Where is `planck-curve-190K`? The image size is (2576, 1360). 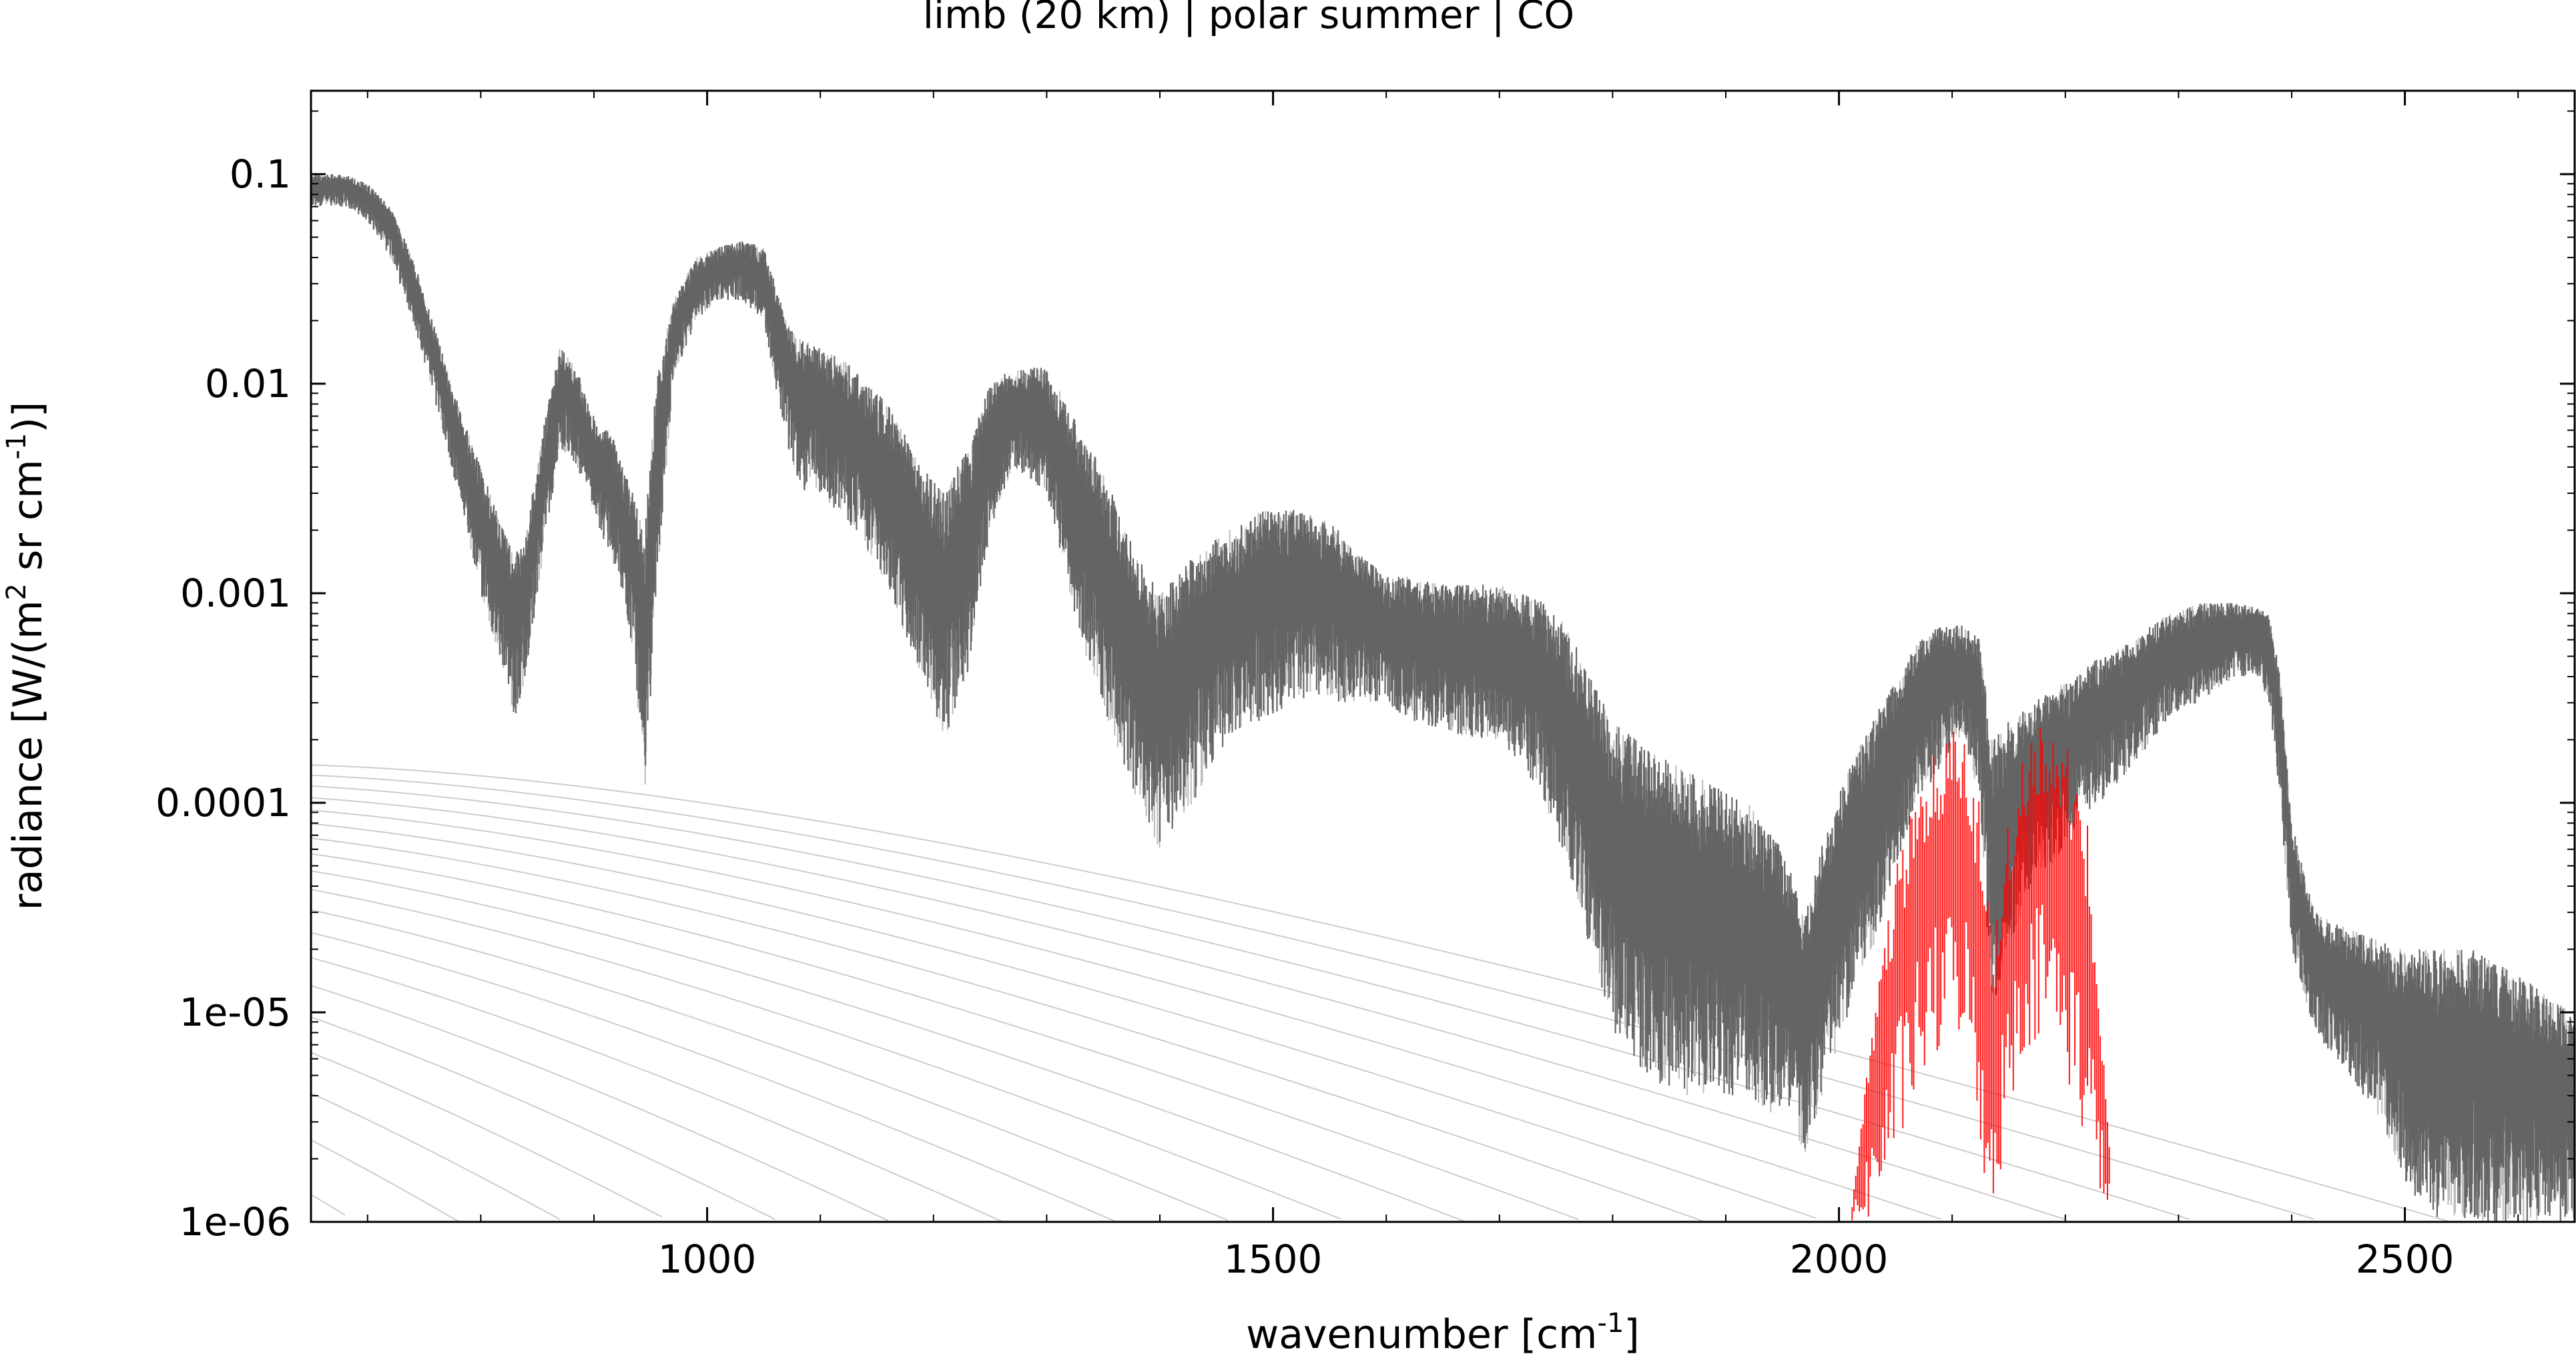 planck-curve-190K is located at coordinates (713, 1077).